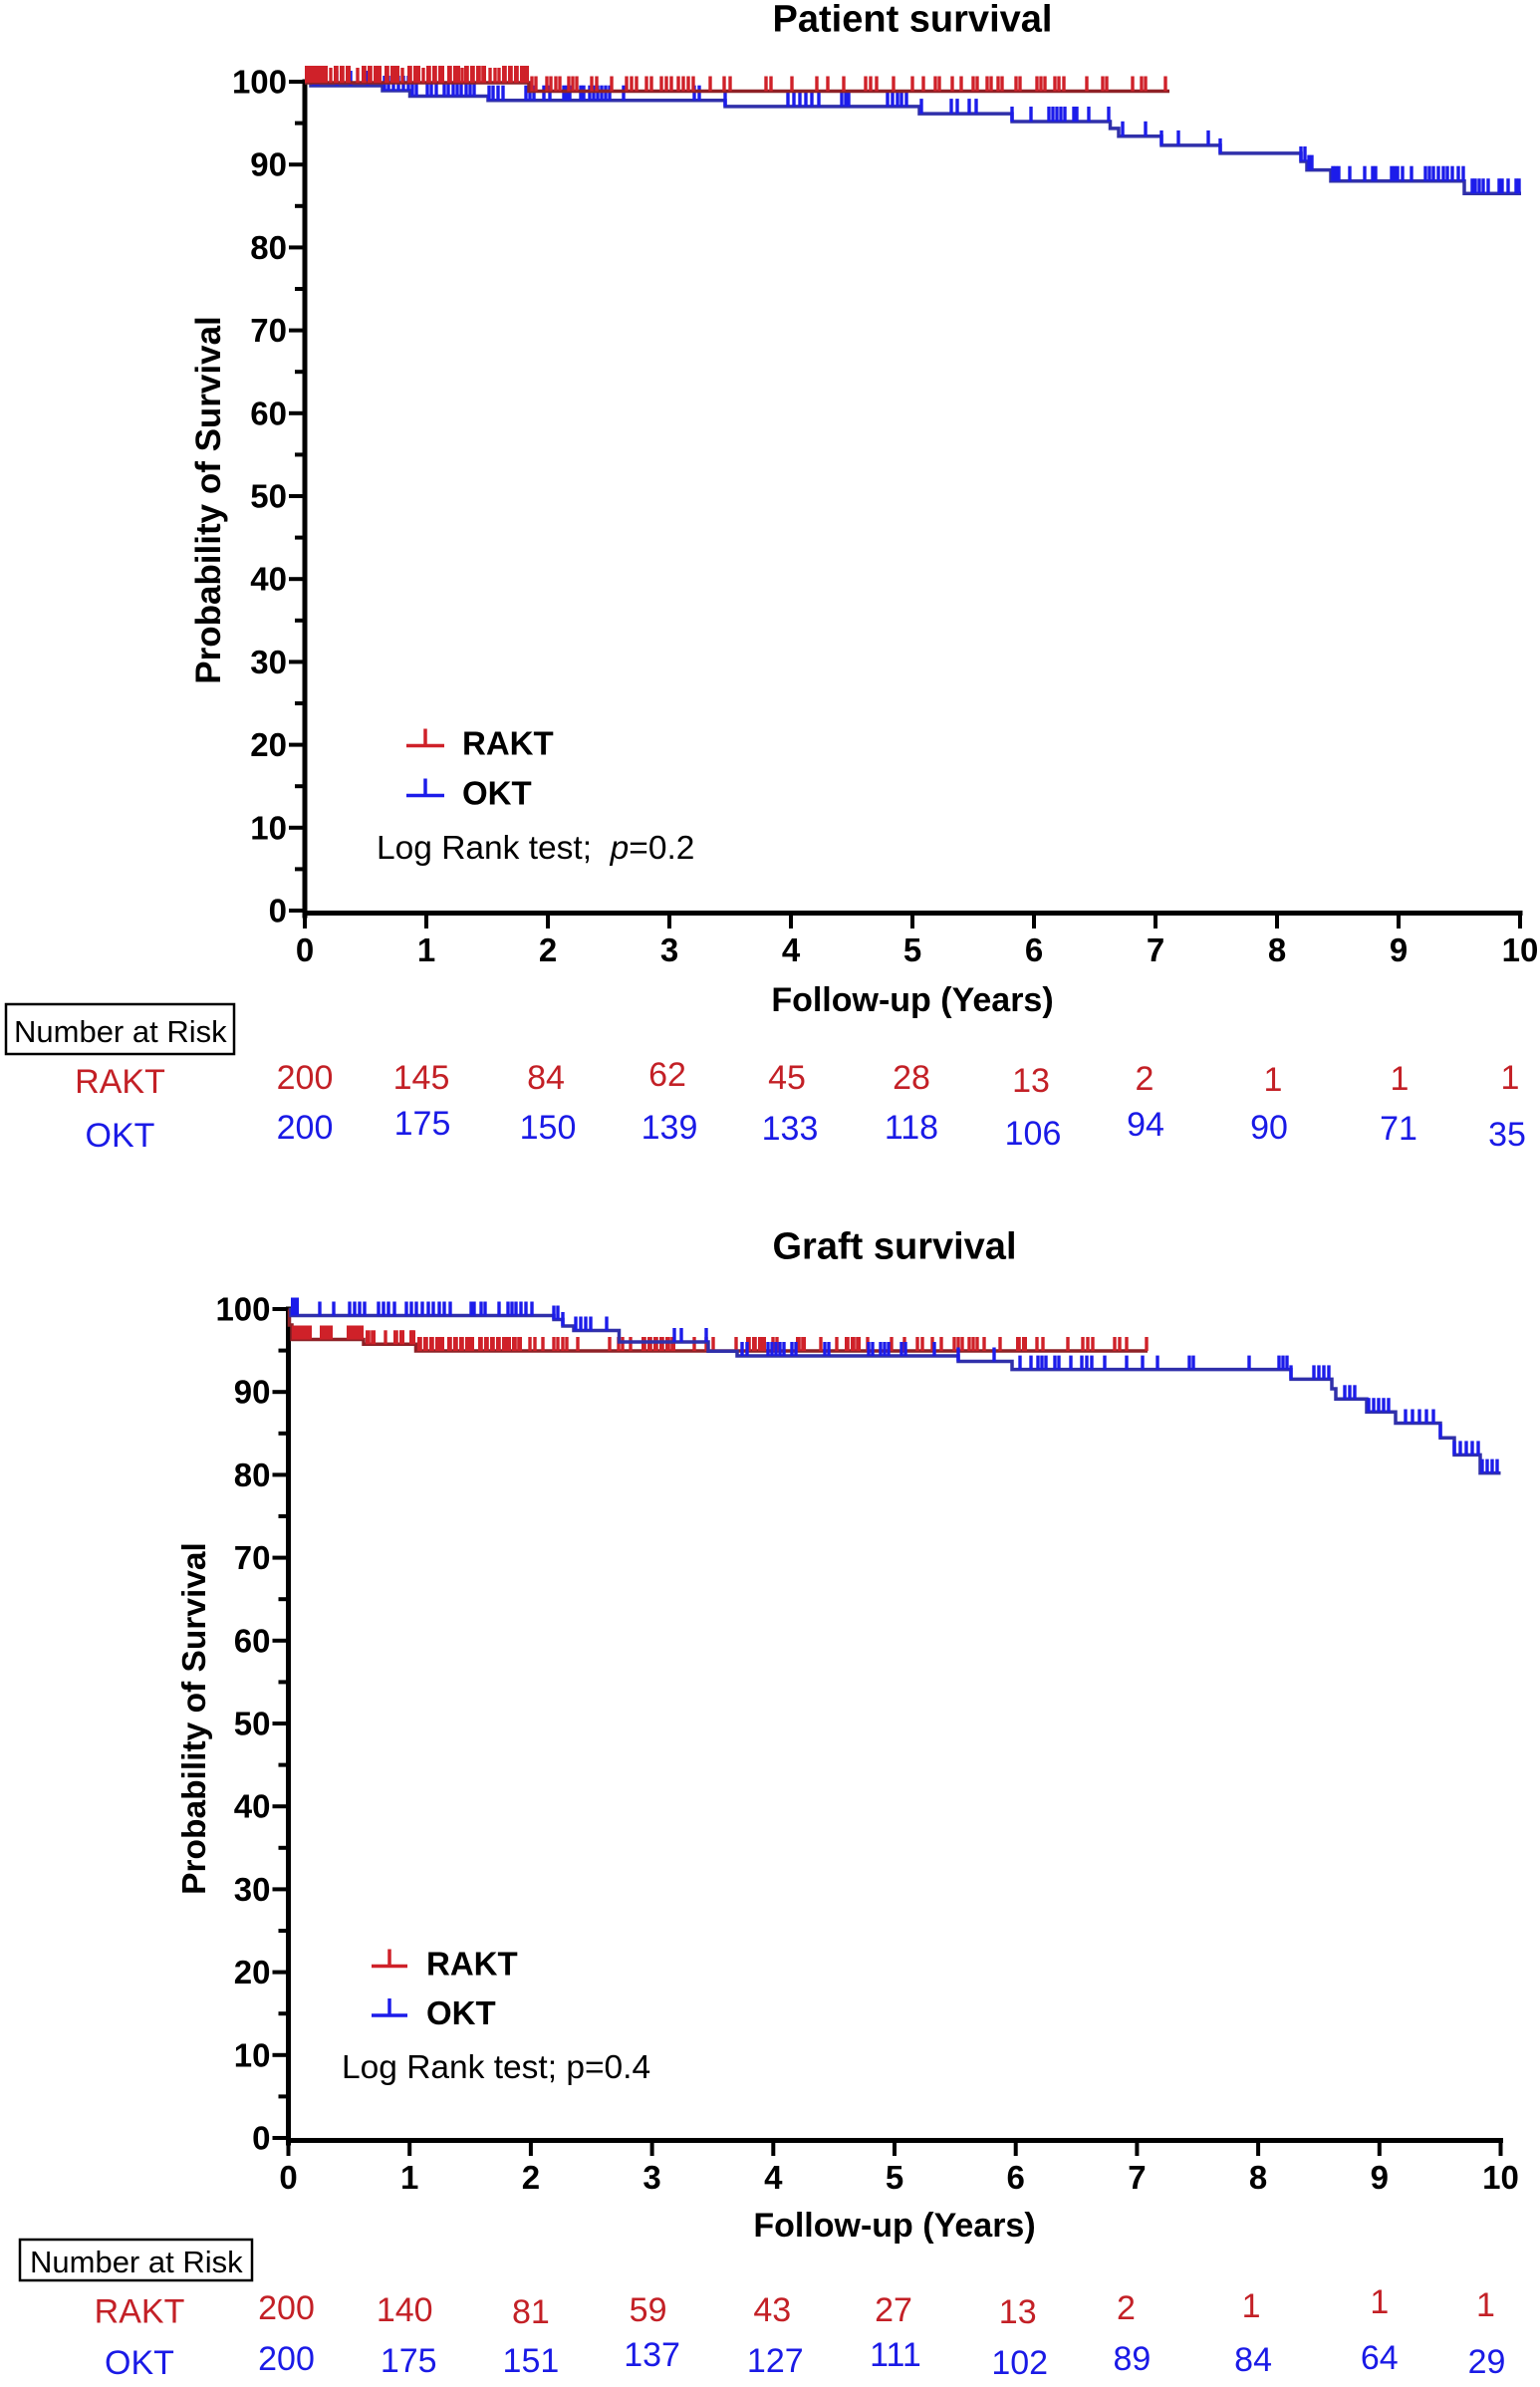 Image resolution: width=1540 pixels, height=2387 pixels. Describe the element at coordinates (787, 1078) in the screenshot. I see `svg-text: 45` at that location.